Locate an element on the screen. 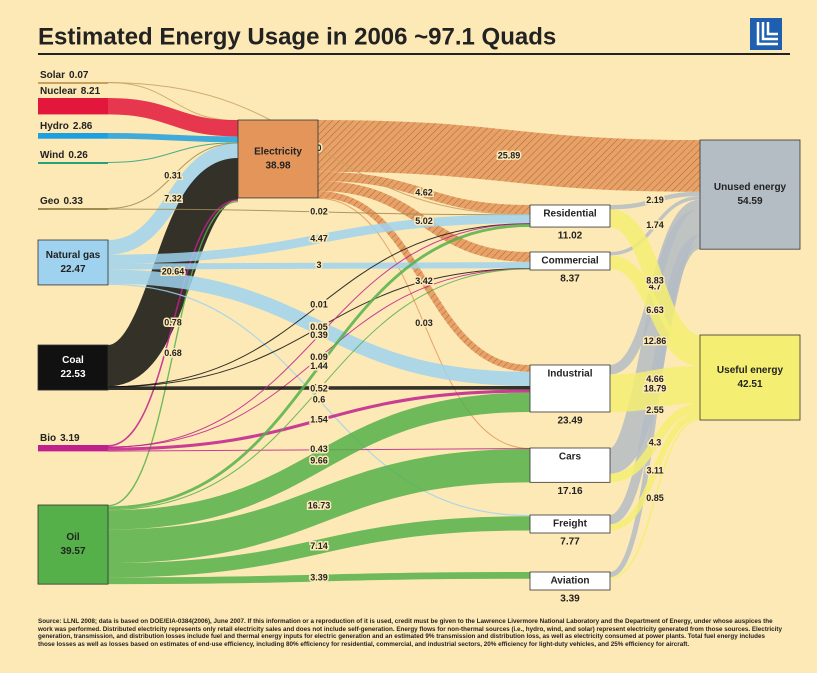 The height and width of the screenshot is (673, 817). node-name: Natural gas is located at coordinates (73, 255).